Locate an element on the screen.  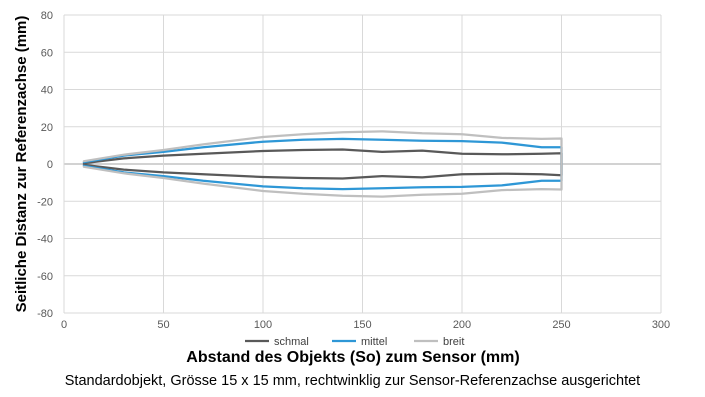
y-tick-label: -80 is located at coordinates (45, 314).